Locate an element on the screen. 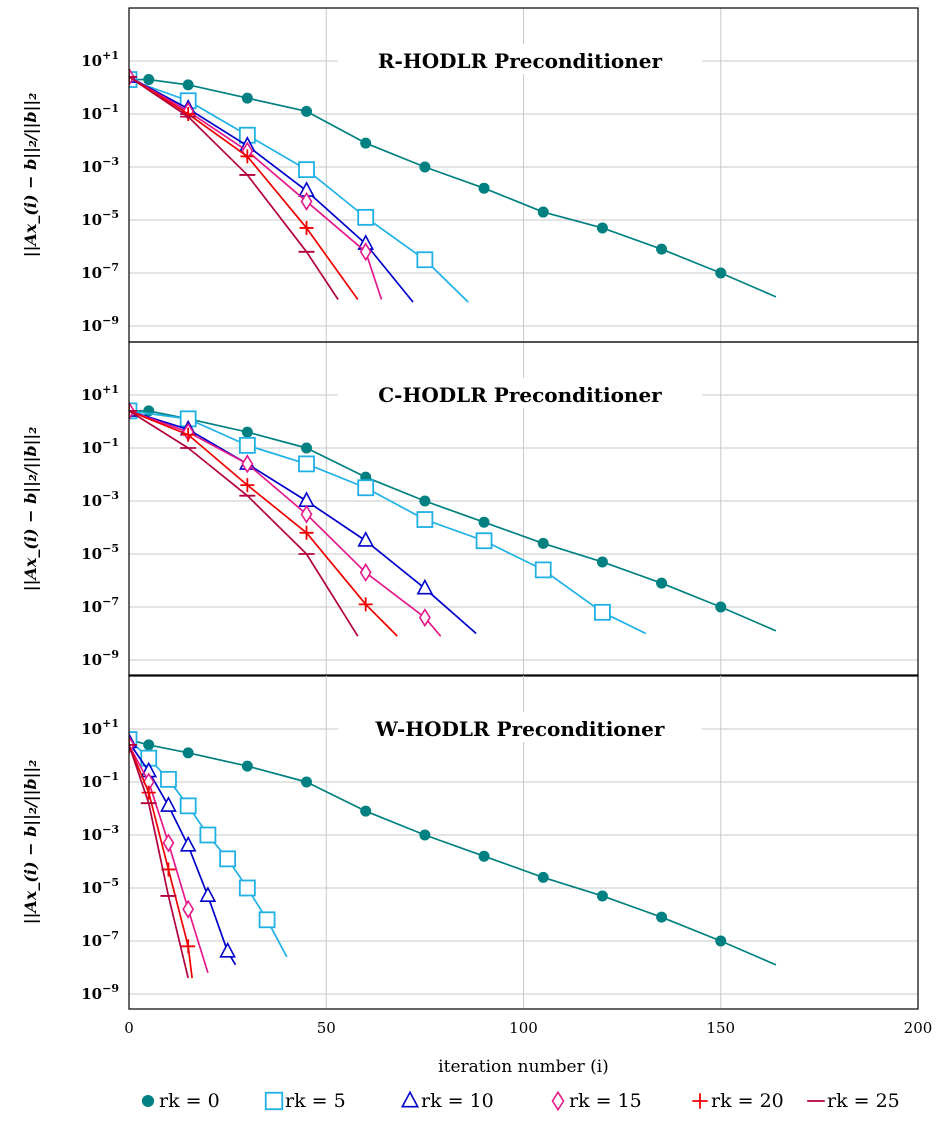 The height and width of the screenshot is (1131, 936). x-tick-label: 200 is located at coordinates (918, 1028).